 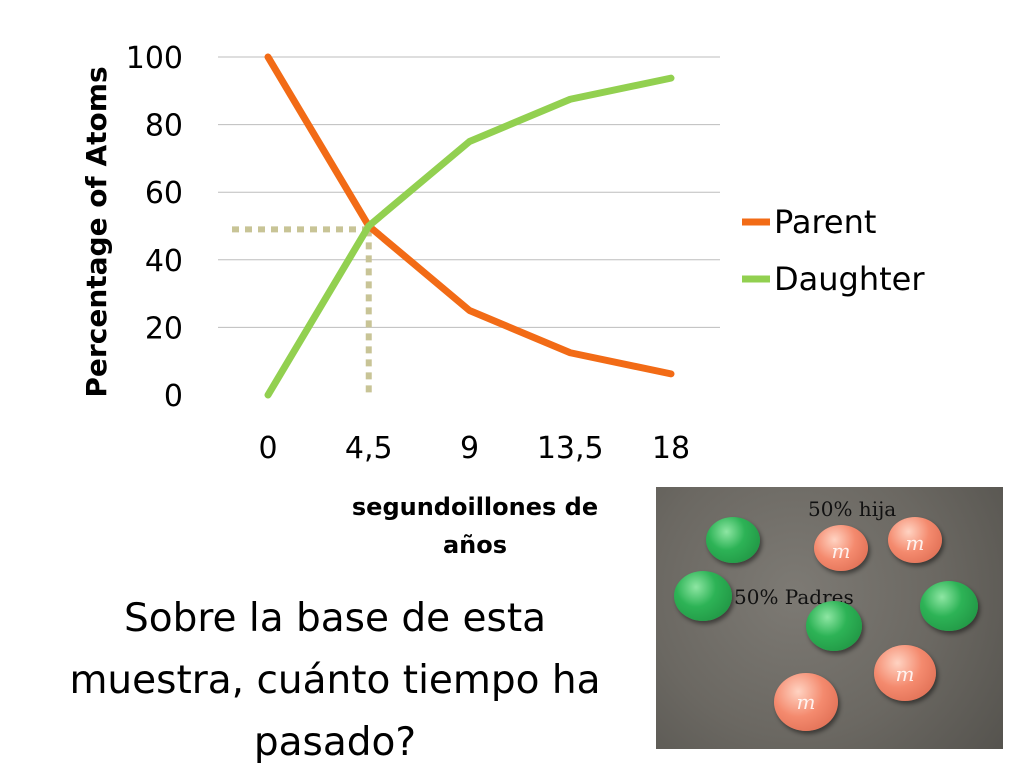 I want to click on reference-dotted-lines, so click(x=302, y=310).